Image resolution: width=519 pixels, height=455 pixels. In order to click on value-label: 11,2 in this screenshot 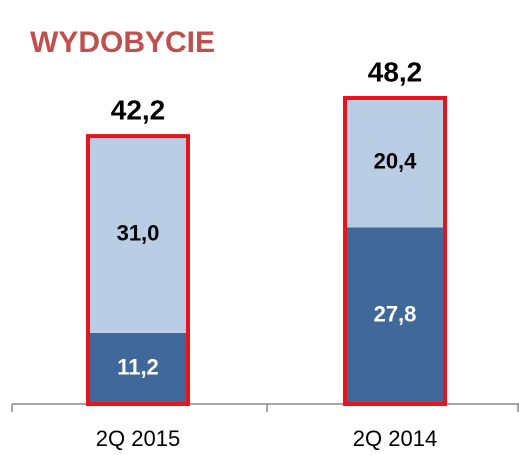, I will do `click(138, 366)`.